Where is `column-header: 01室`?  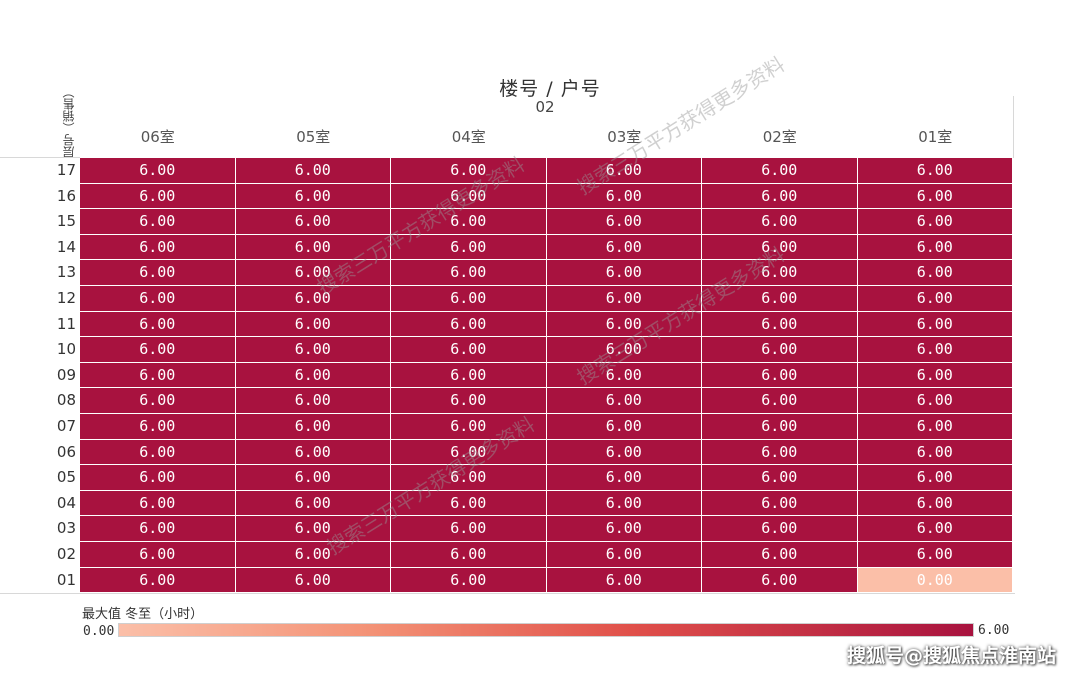
column-header: 01室 is located at coordinates (935, 137).